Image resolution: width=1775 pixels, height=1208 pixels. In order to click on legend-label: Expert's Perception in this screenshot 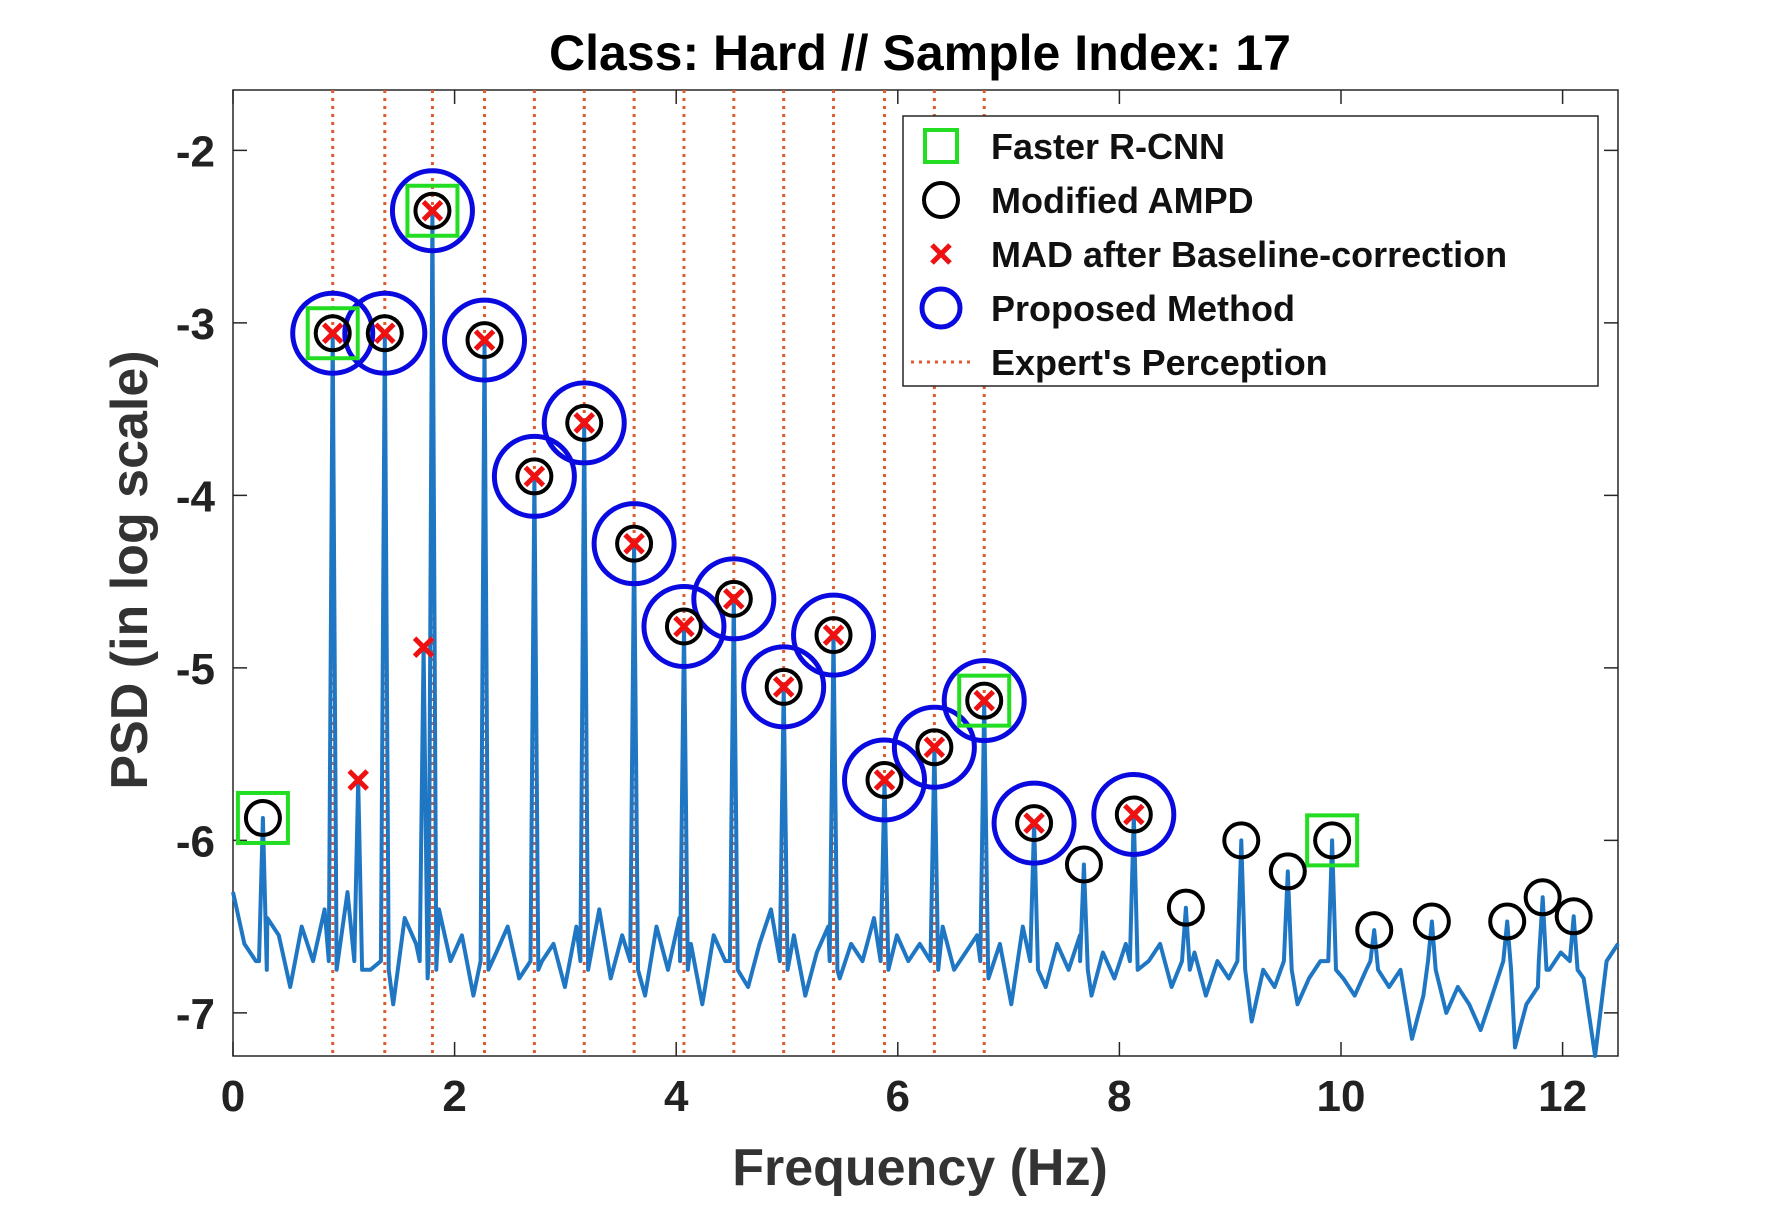, I will do `click(1159, 362)`.